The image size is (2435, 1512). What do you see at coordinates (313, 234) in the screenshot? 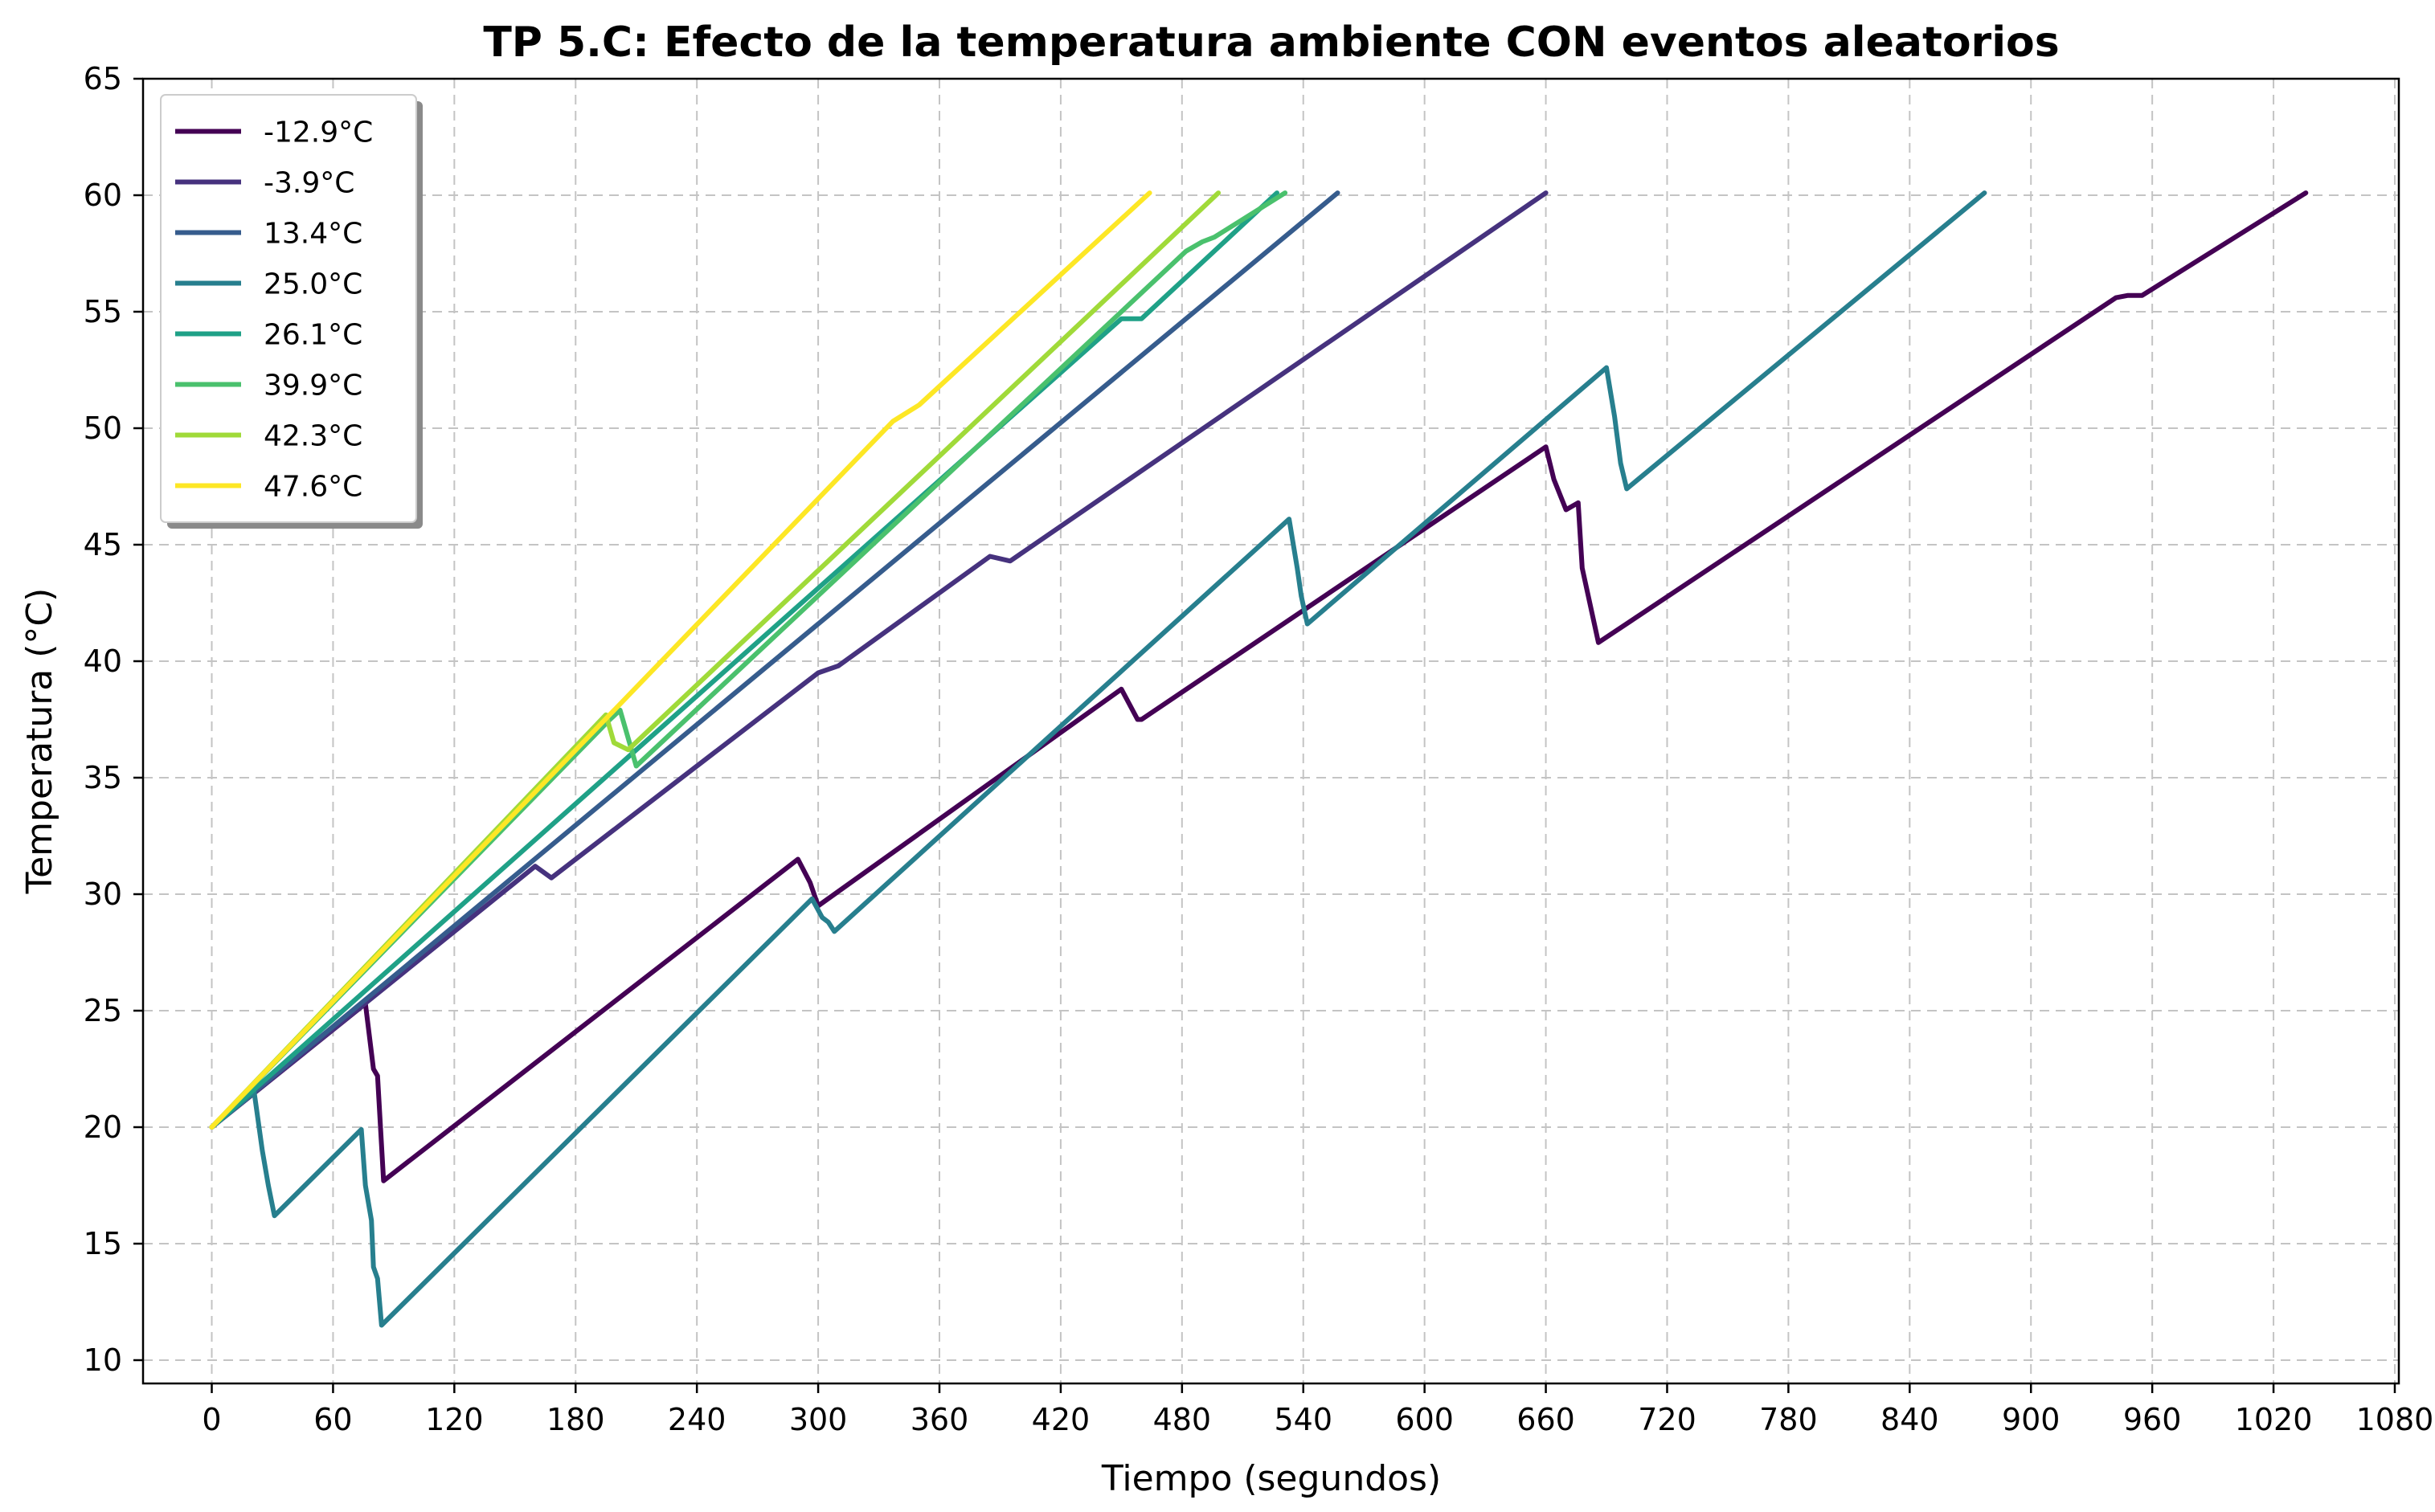
I see `legend-label: 13.4°C` at bounding box center [313, 234].